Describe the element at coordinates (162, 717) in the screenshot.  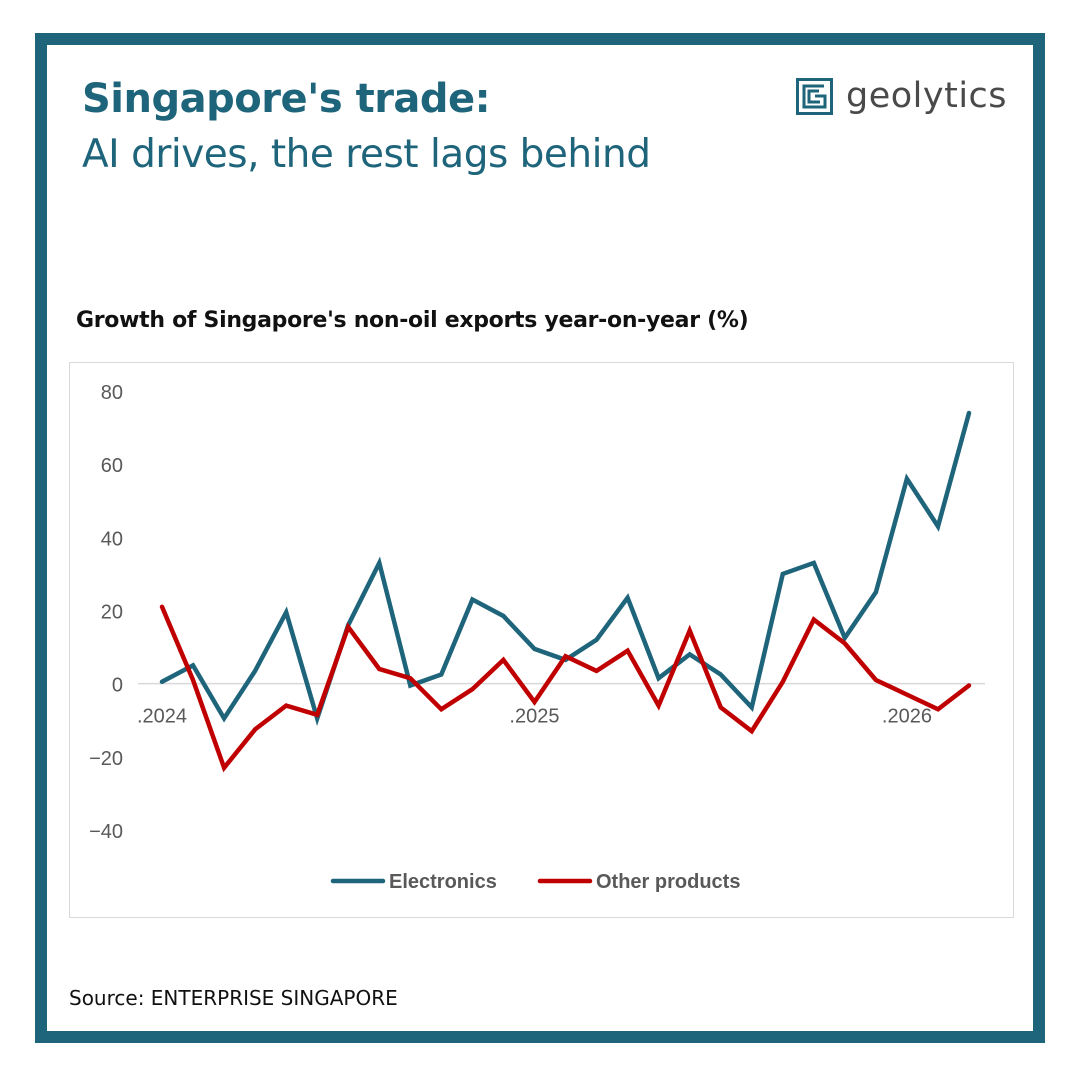
I see `x-tick-label: .2024` at that location.